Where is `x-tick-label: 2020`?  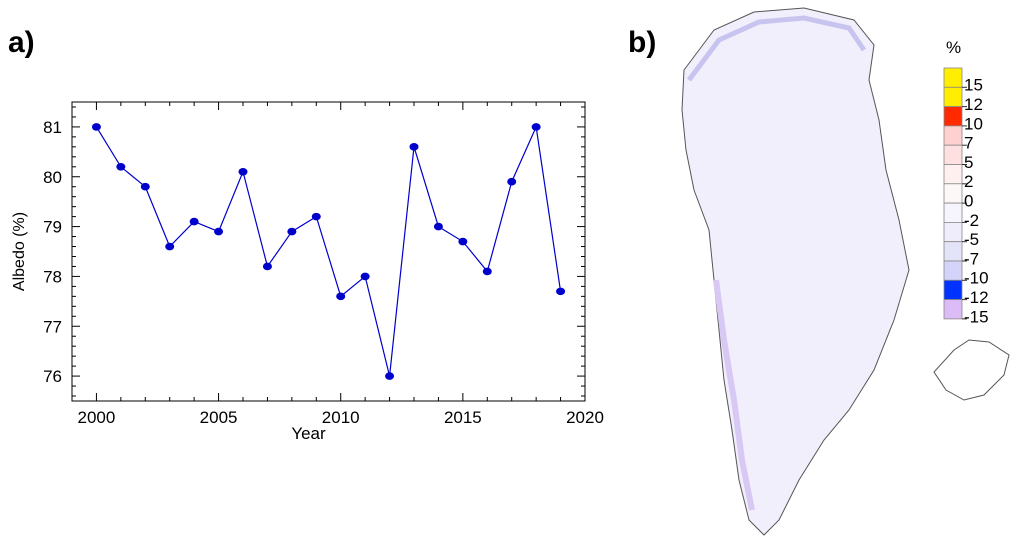
x-tick-label: 2020 is located at coordinates (585, 417).